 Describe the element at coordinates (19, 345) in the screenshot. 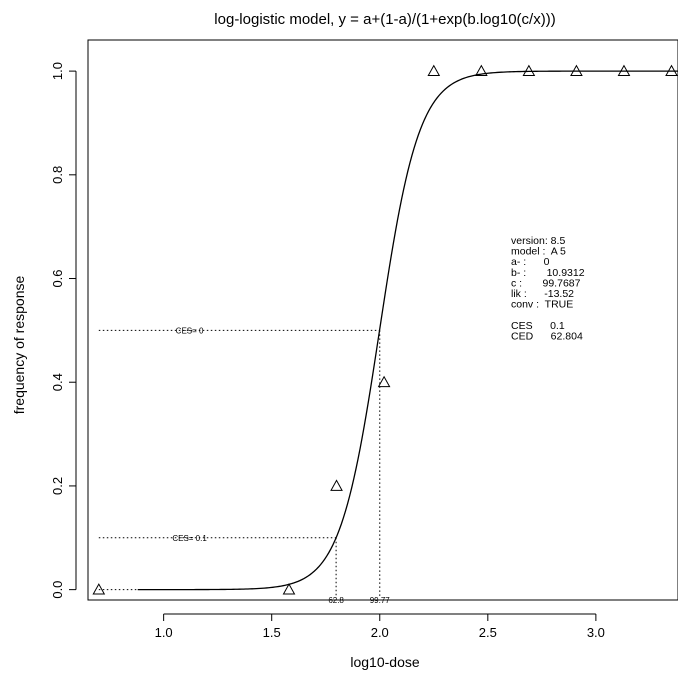

I see `y-axis-title: frequency of response` at that location.